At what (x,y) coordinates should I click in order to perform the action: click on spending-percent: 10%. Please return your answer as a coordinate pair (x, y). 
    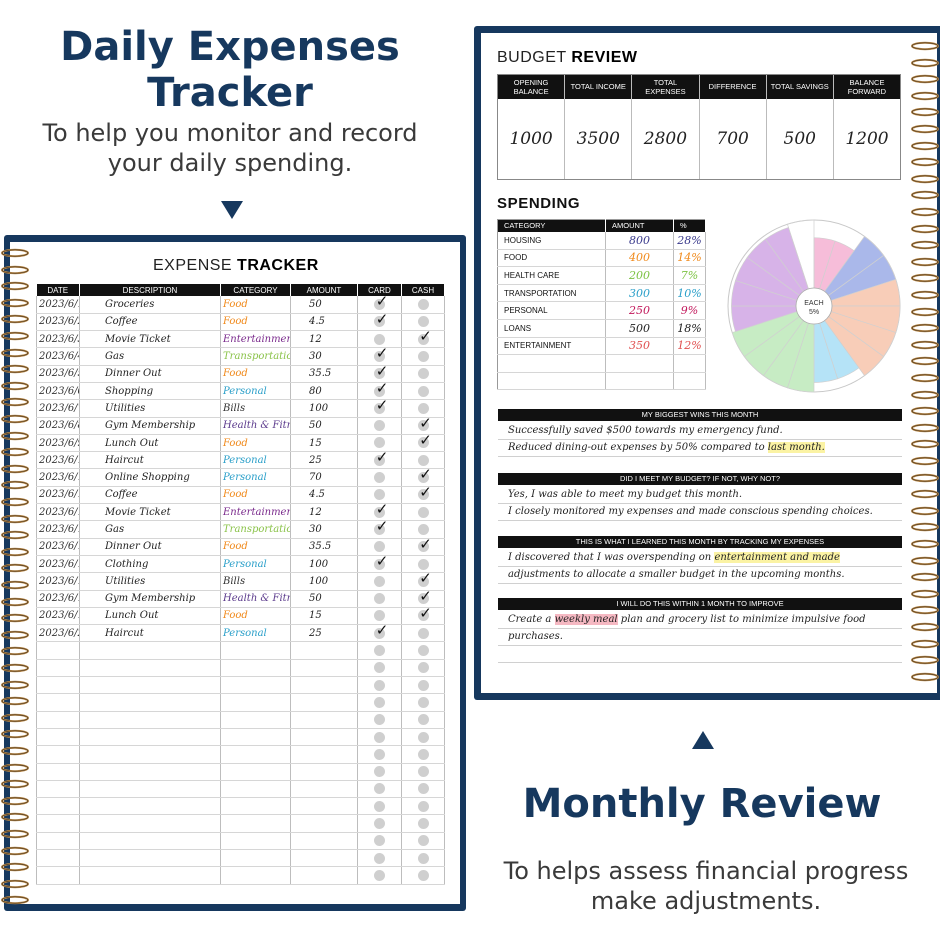
    Looking at the image, I should click on (689, 293).